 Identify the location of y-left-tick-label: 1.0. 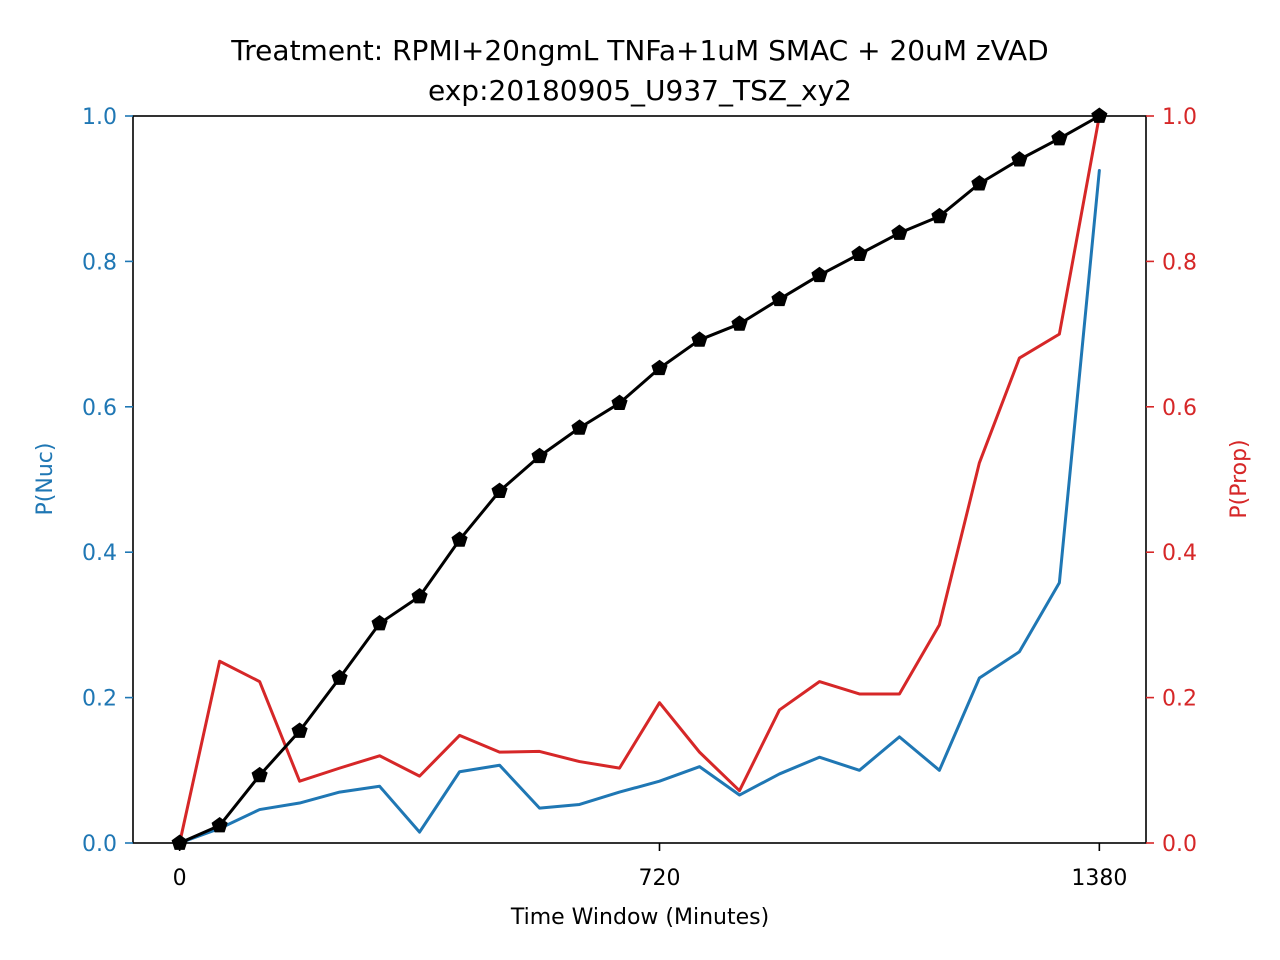
(99, 117).